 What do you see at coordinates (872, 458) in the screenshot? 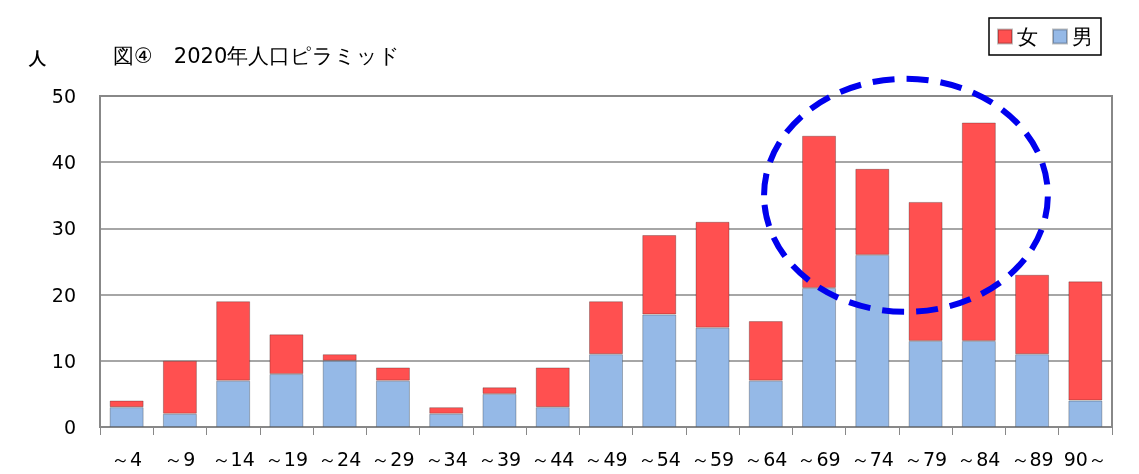
I see `x-tick-label: ～74` at bounding box center [872, 458].